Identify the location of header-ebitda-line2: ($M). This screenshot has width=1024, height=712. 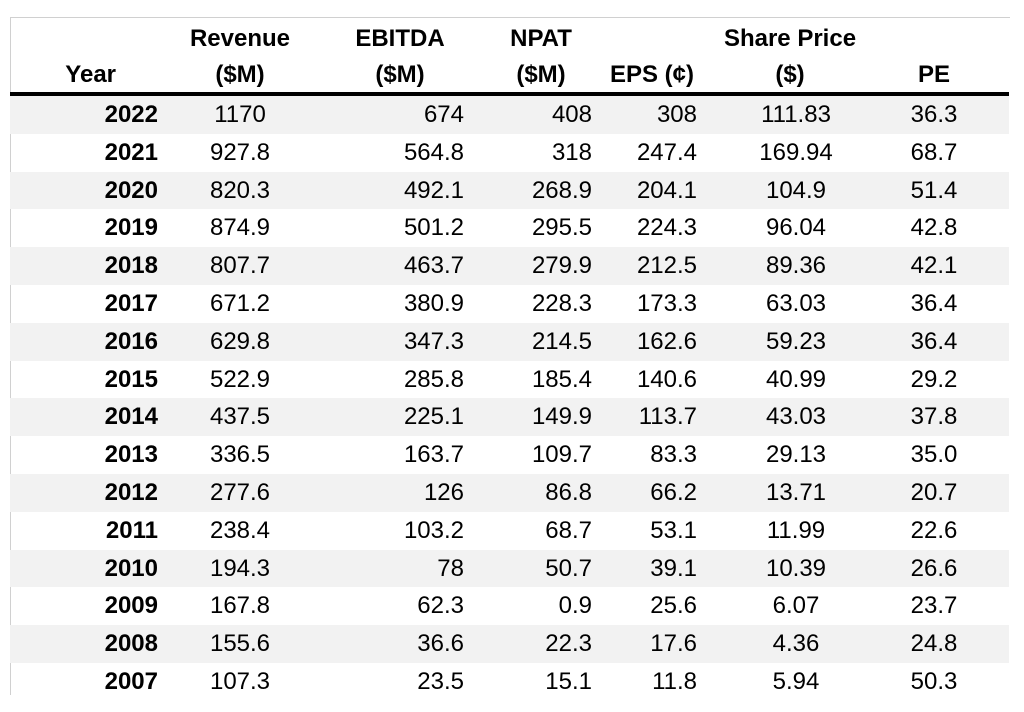
(400, 74).